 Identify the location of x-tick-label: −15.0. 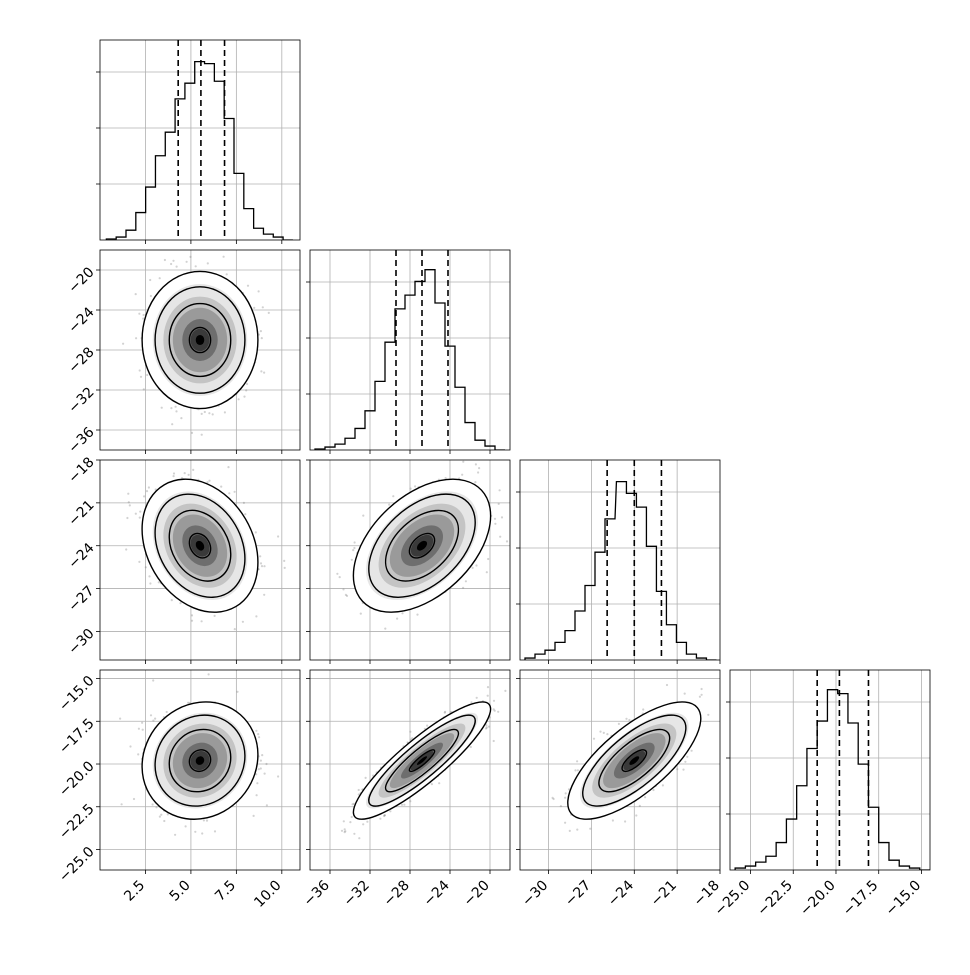
(904, 899).